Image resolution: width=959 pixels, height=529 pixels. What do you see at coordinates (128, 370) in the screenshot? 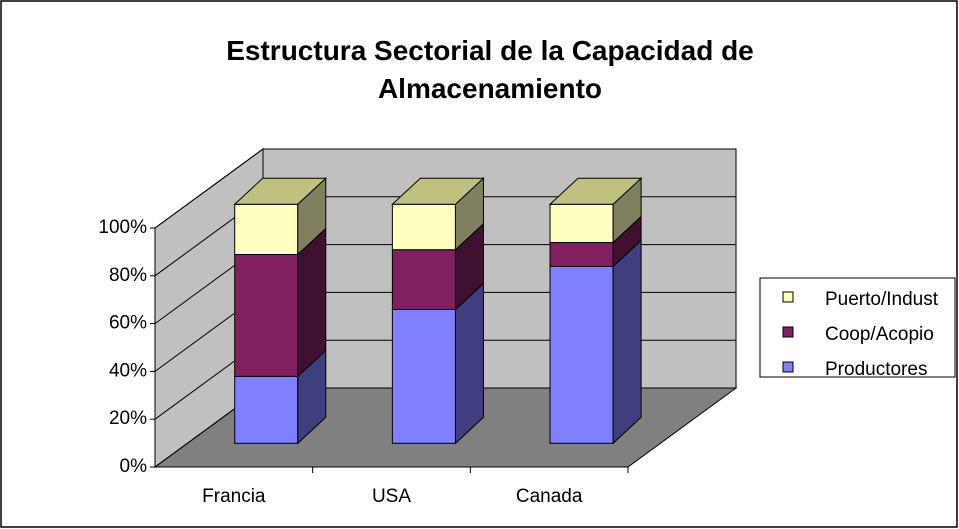
I see `y-tick-label: 40%` at bounding box center [128, 370].